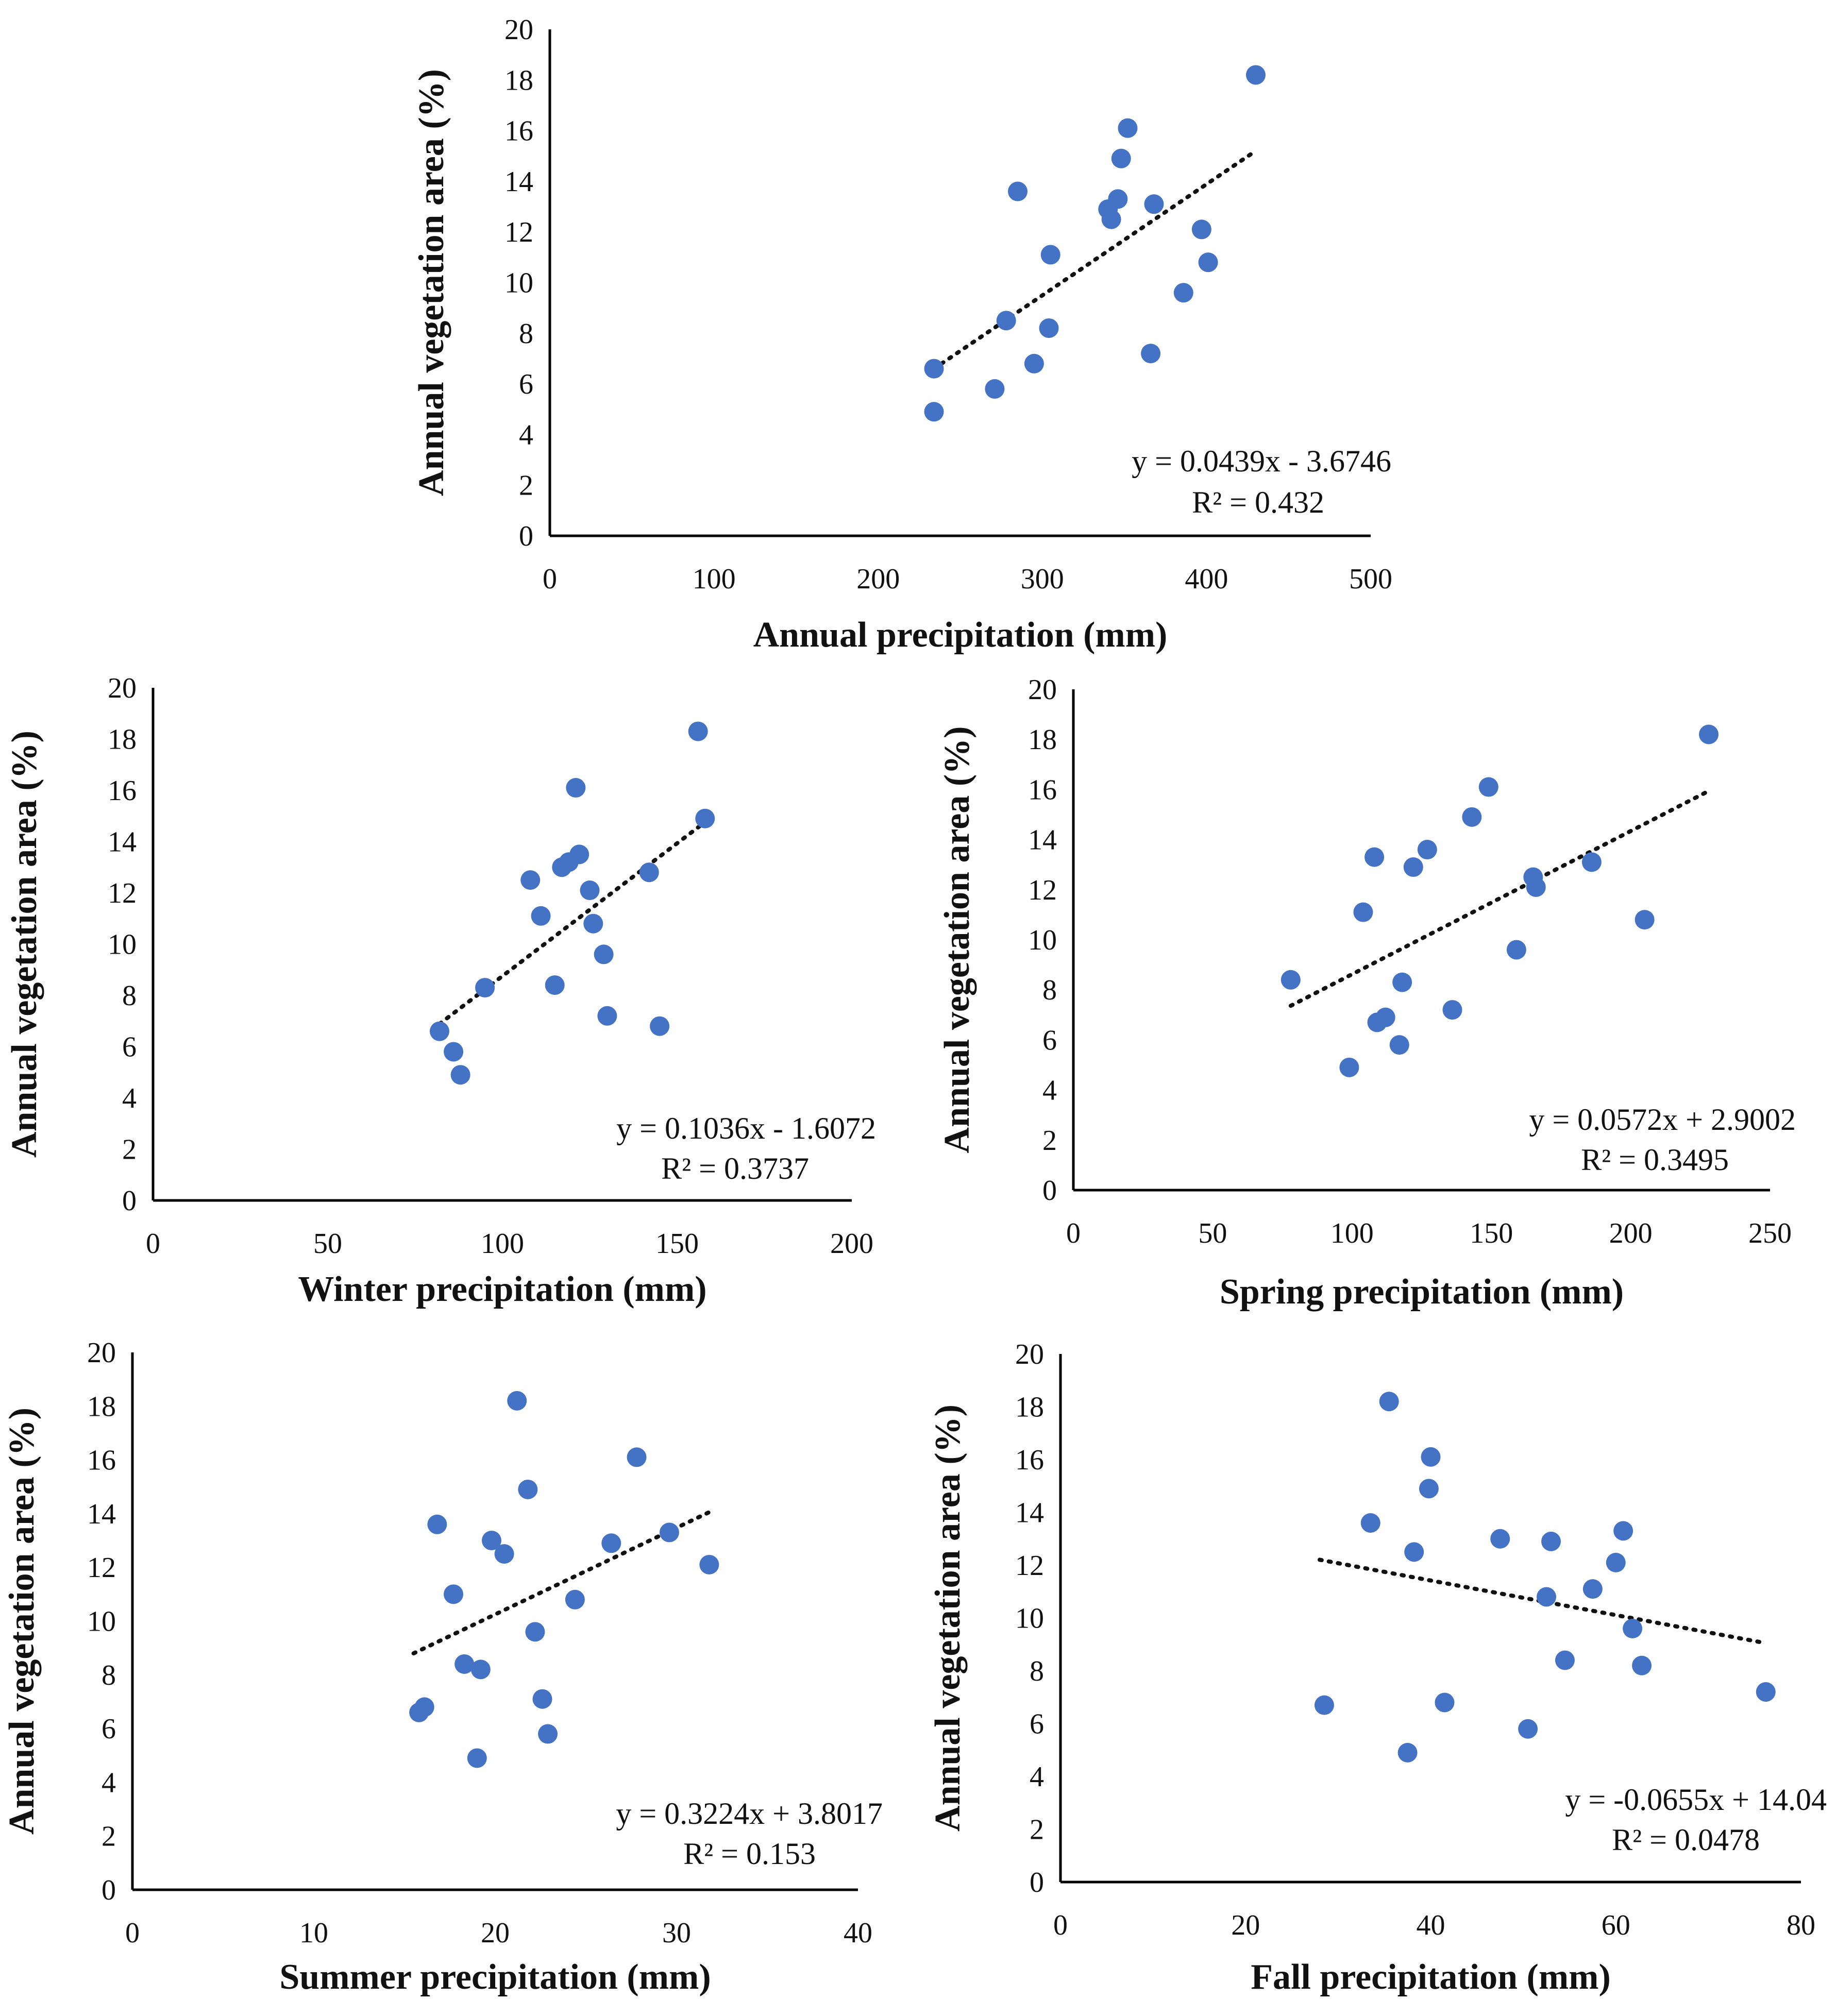 Image resolution: width=1836 pixels, height=2016 pixels. I want to click on x-tick-label: 50, so click(1213, 1233).